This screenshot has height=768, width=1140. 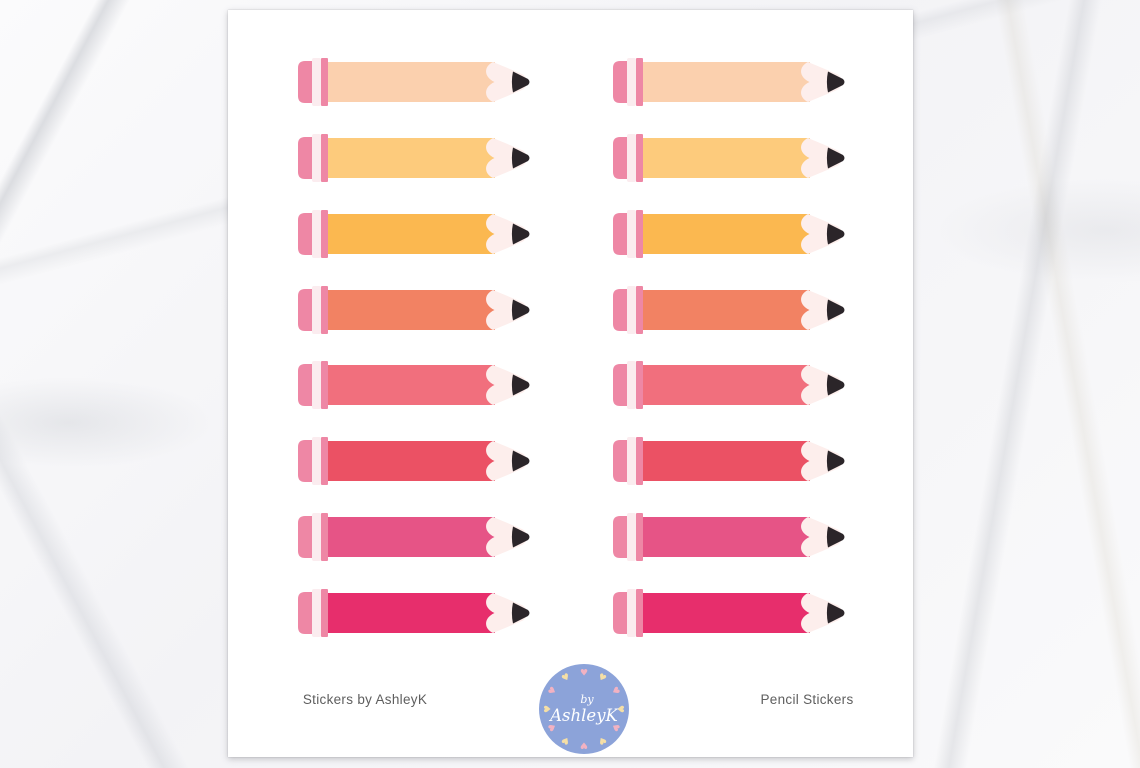 I want to click on shop-logo: ♥ ♥ ♥ ♥ ♥ ♥ ♥ ♥ ♥ ♥ ♥ ♥ by AshleyK, so click(x=584, y=709).